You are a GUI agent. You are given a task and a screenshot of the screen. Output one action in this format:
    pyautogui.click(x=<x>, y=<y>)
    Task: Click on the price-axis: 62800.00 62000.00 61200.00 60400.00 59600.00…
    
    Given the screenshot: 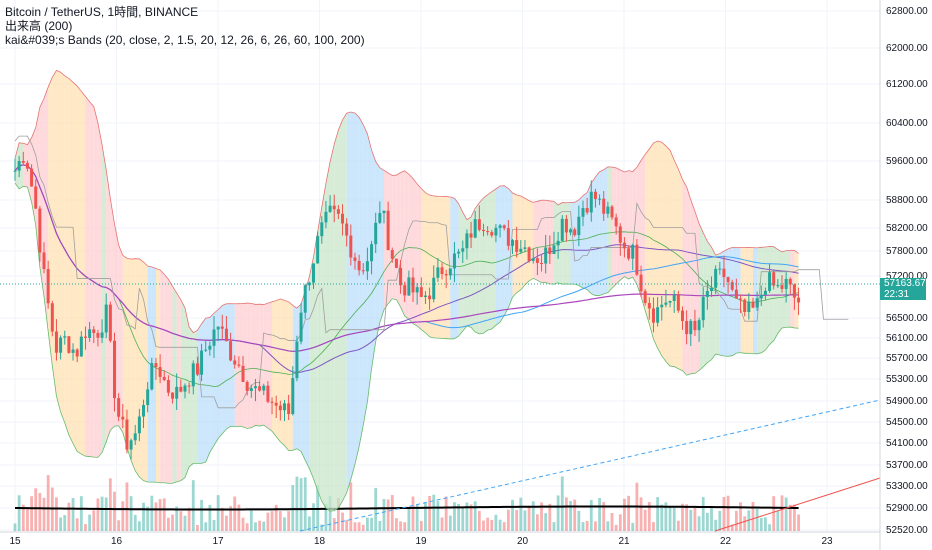 What is the action you would take?
    pyautogui.click(x=907, y=271)
    